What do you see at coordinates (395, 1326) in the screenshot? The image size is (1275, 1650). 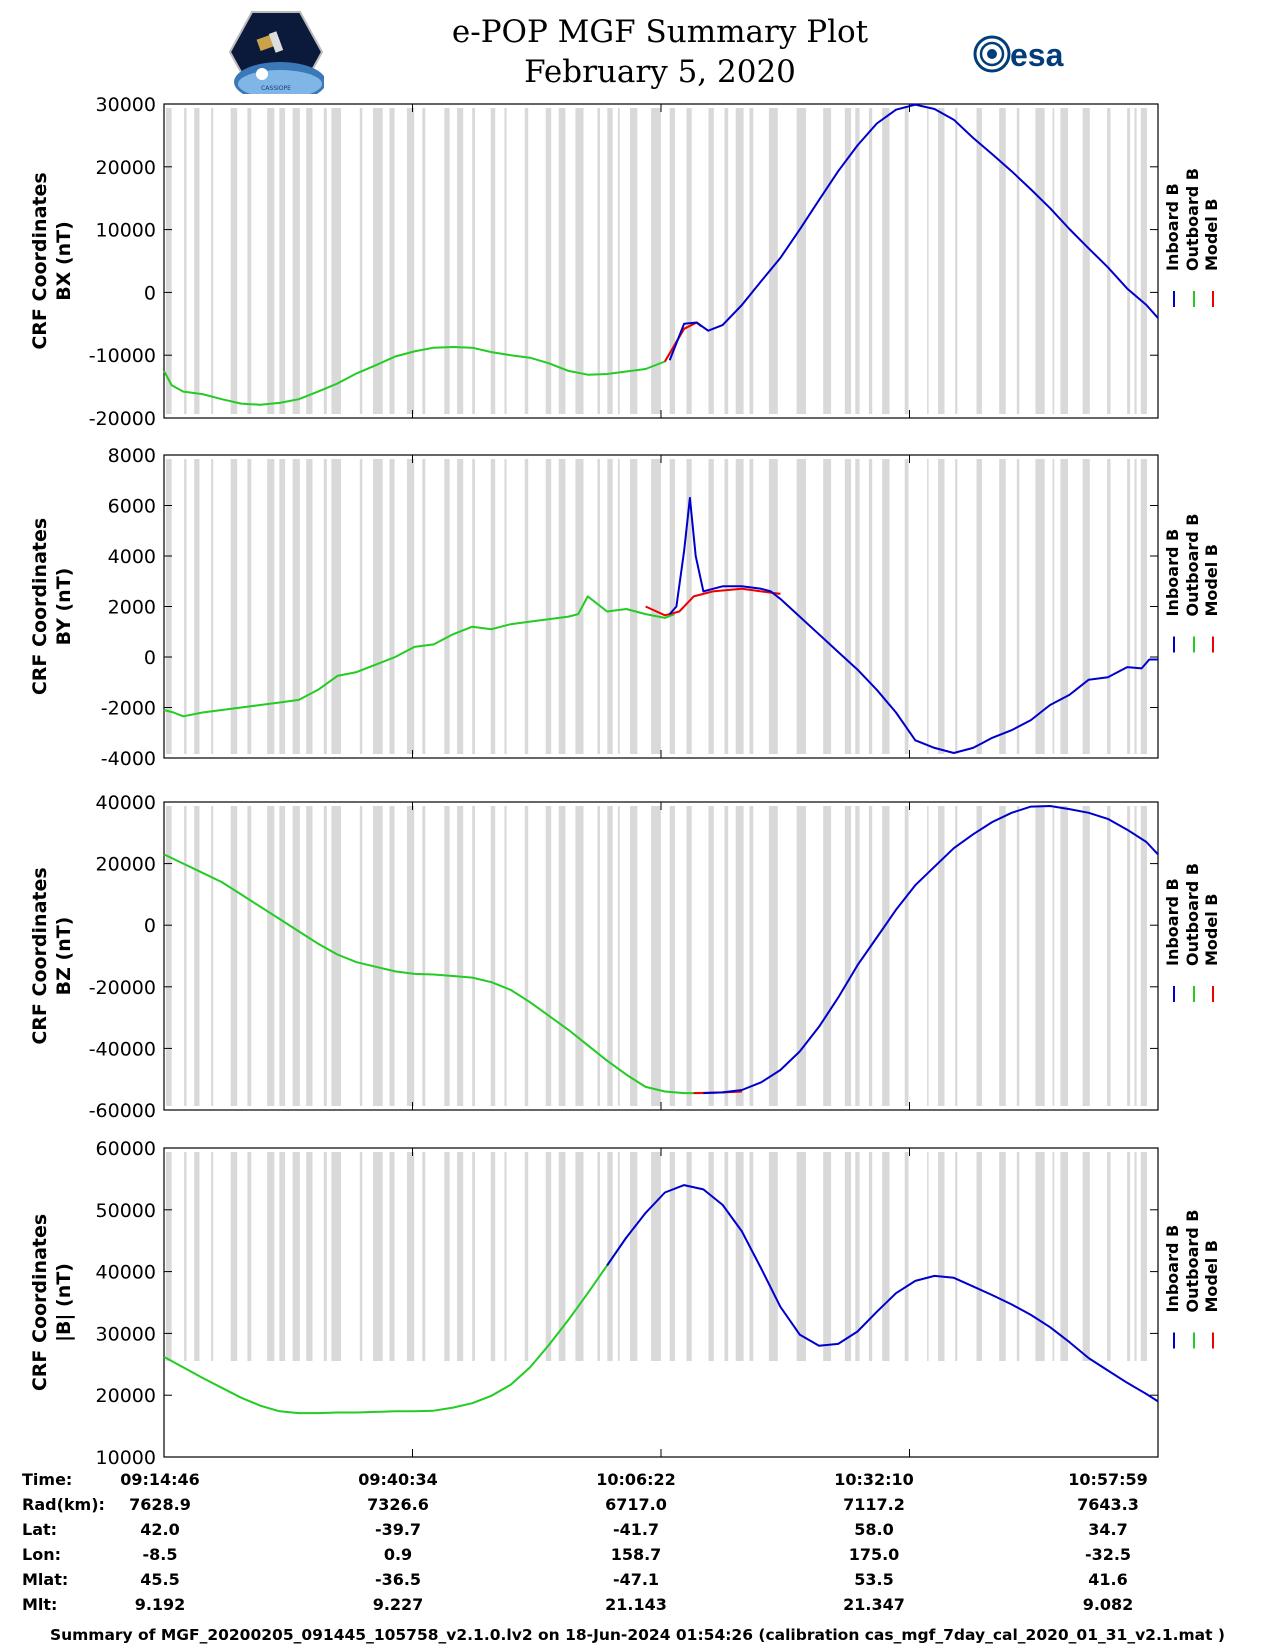 I see `series-outboard-b` at bounding box center [395, 1326].